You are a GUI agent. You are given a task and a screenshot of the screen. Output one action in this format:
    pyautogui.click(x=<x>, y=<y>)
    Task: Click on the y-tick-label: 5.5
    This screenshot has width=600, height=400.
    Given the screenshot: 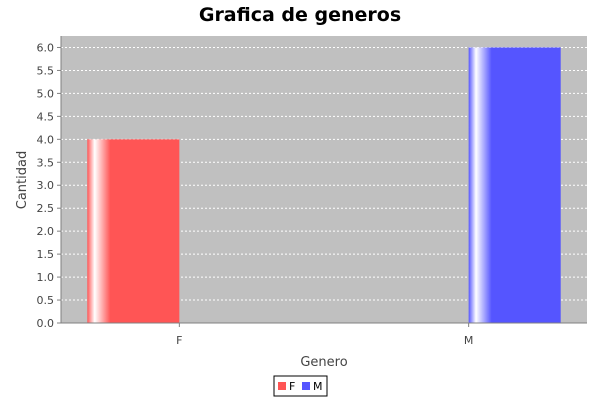 What is the action you would take?
    pyautogui.click(x=46, y=70)
    